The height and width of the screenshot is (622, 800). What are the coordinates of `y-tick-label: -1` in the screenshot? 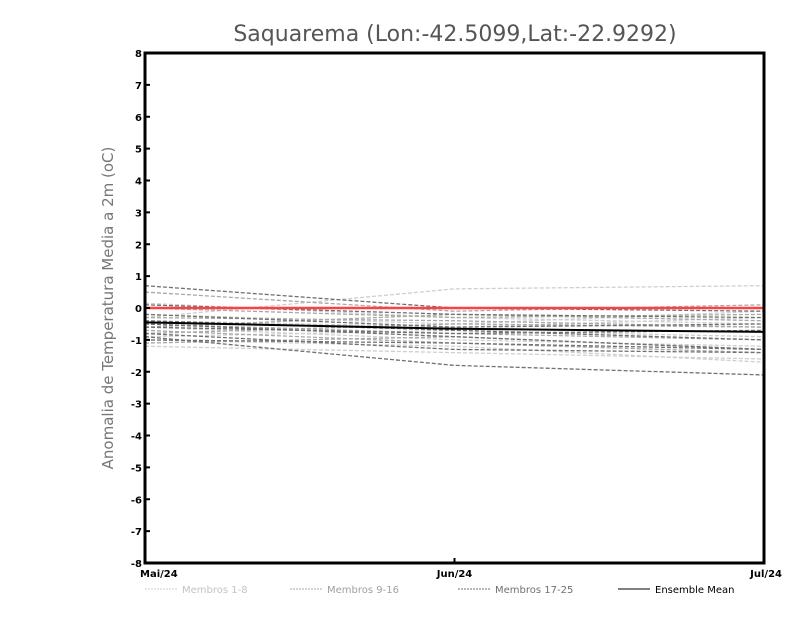 It's located at (136, 341).